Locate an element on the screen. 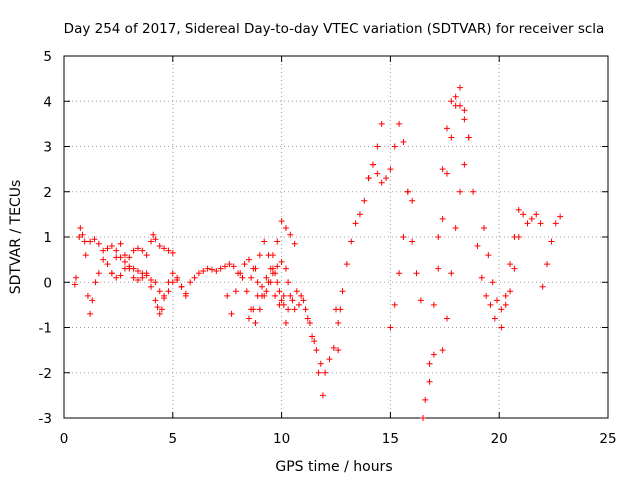  series-s7 is located at coordinates (283, 238).